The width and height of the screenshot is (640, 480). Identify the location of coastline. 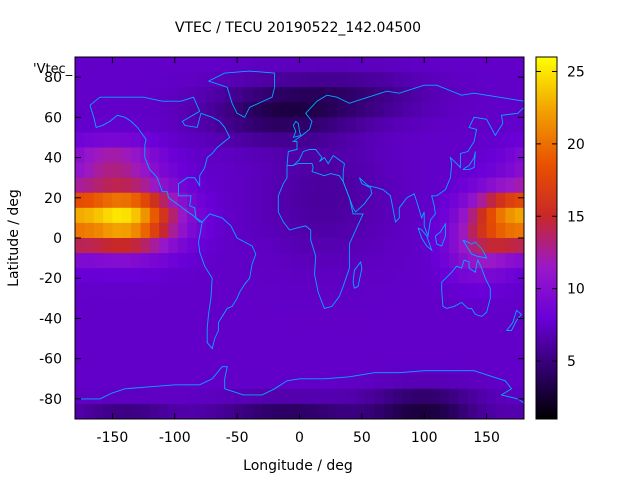
(405, 125).